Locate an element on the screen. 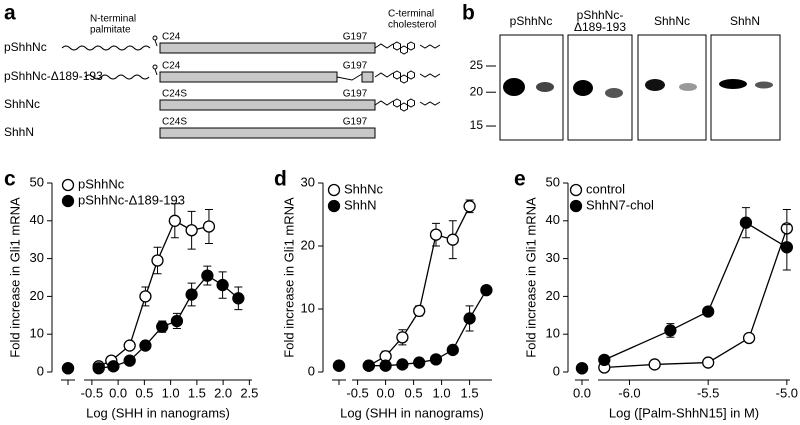 The width and height of the screenshot is (800, 425). panel-label: b is located at coordinates (468, 13).